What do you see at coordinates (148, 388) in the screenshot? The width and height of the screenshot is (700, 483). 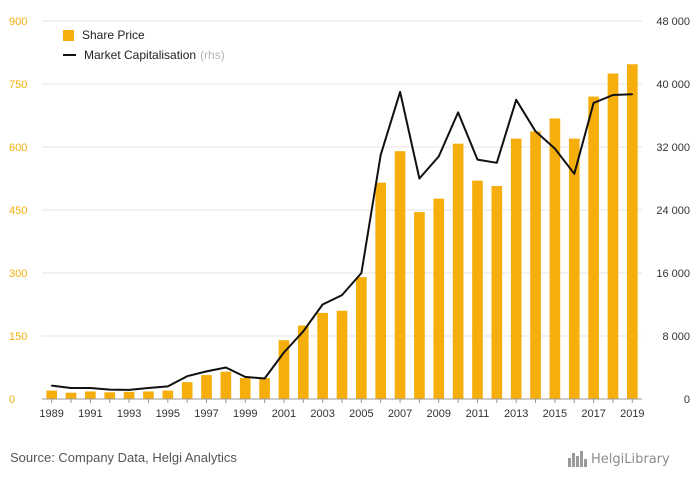 I see `market-cap-point-1994` at bounding box center [148, 388].